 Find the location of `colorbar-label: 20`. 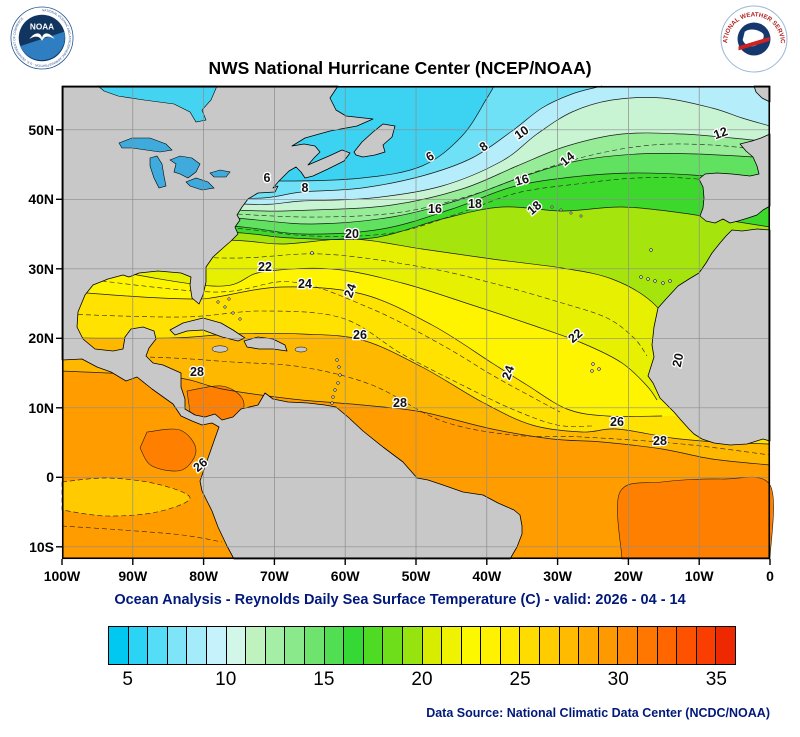

colorbar-label: 20 is located at coordinates (422, 679).